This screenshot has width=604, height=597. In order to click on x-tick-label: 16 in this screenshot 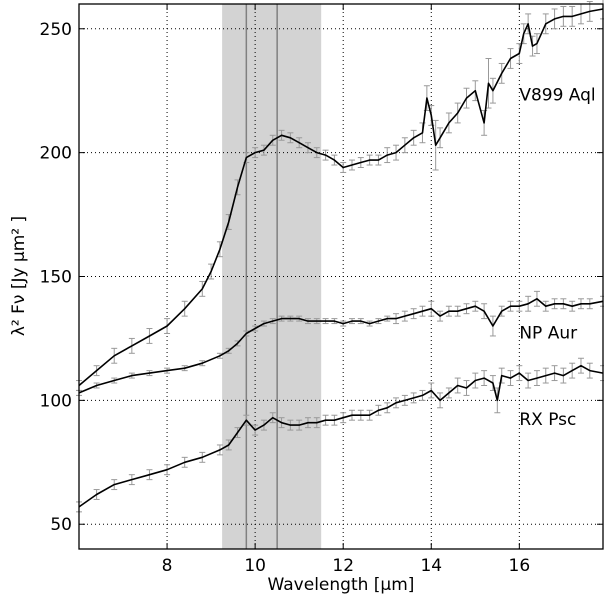, I will do `click(520, 566)`.